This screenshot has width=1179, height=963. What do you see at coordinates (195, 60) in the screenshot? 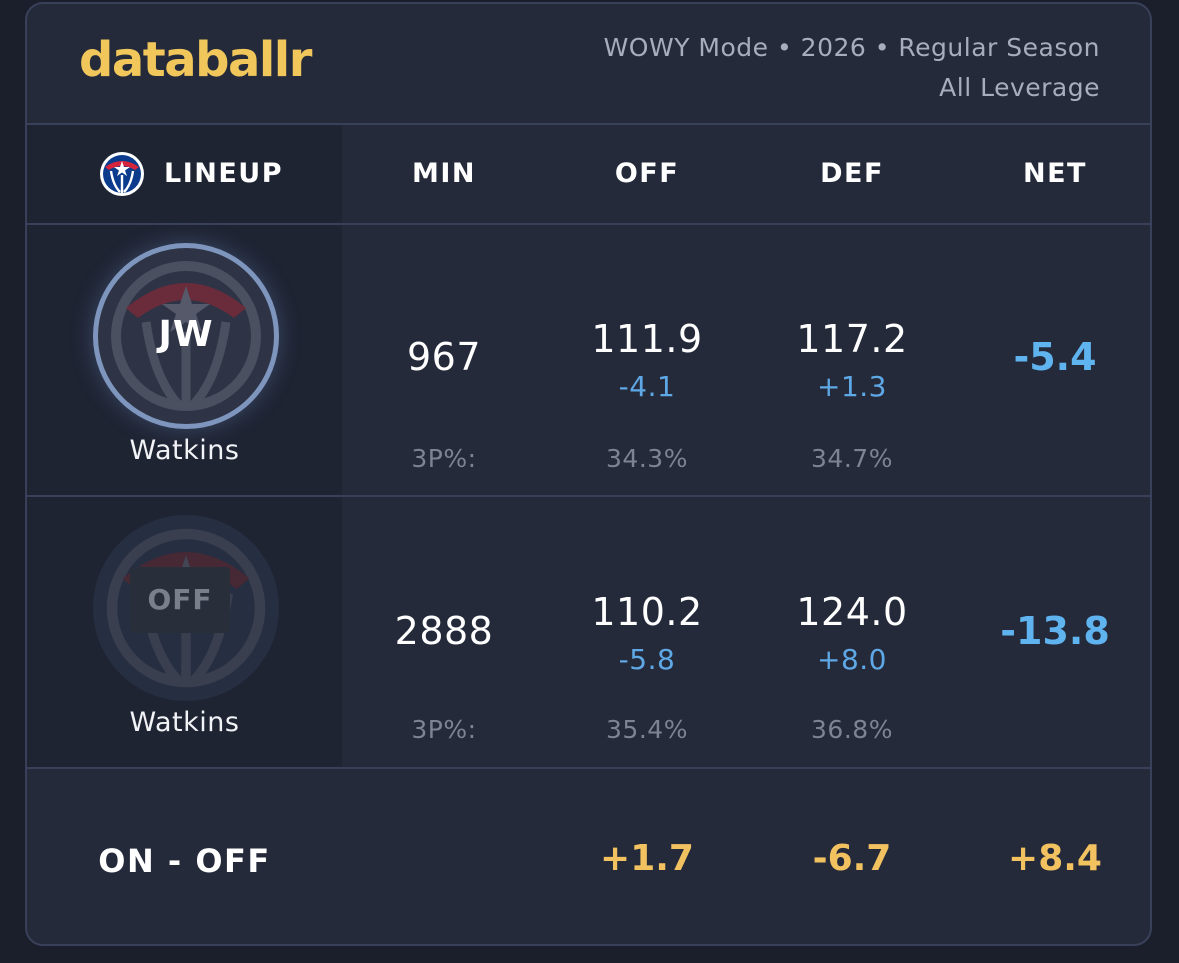
I see `brand-logo: databallr` at bounding box center [195, 60].